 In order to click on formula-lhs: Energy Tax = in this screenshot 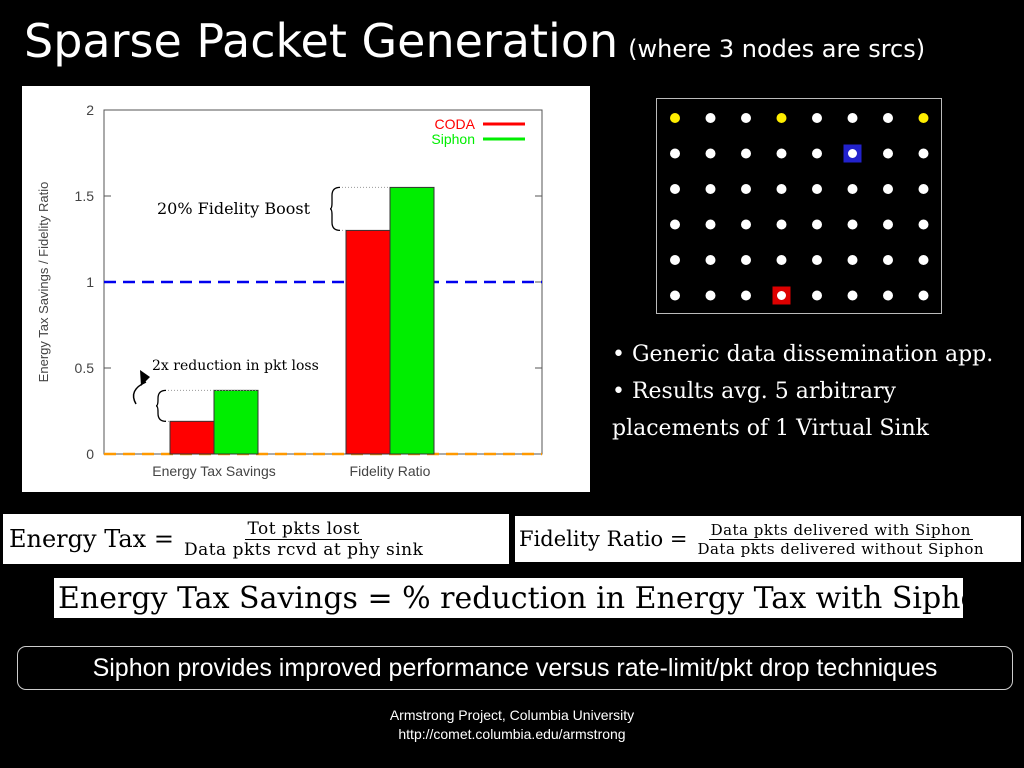, I will do `click(91, 539)`.